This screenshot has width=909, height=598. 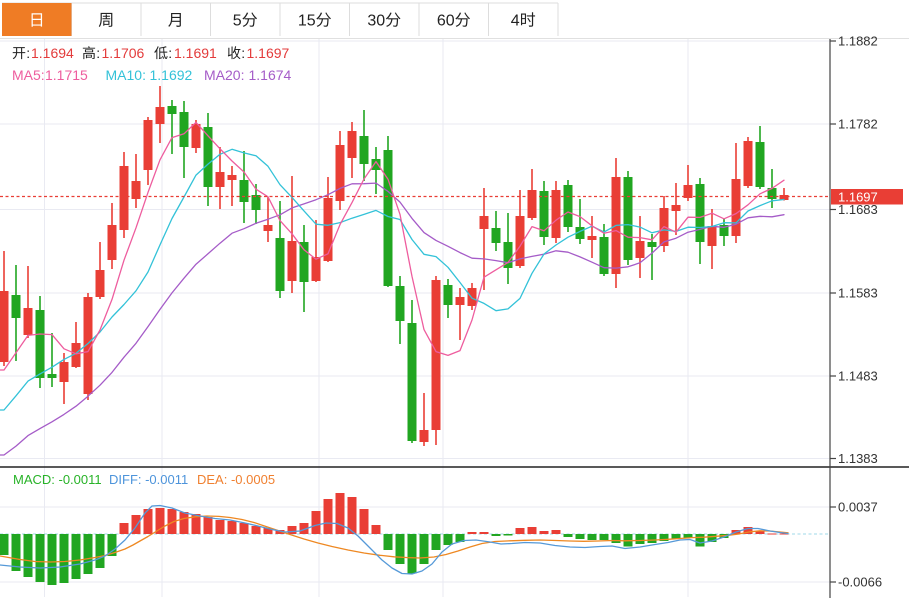 What do you see at coordinates (858, 41) in the screenshot?
I see `svg-text: 1.1882` at bounding box center [858, 41].